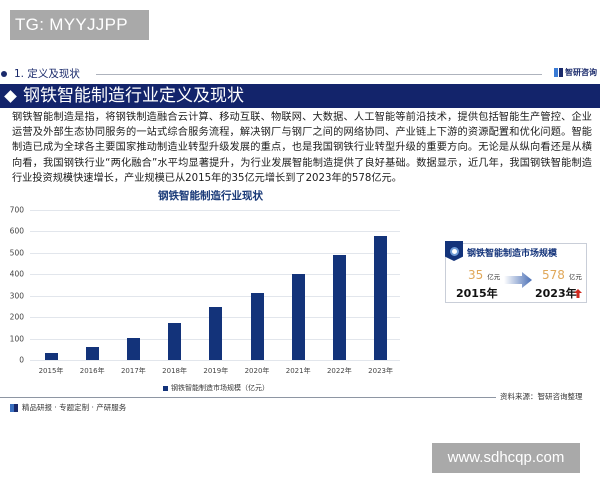  Describe the element at coordinates (300, 96) in the screenshot. I see `page-title-bar: 钢铁智能制造行业定义及现状` at that location.